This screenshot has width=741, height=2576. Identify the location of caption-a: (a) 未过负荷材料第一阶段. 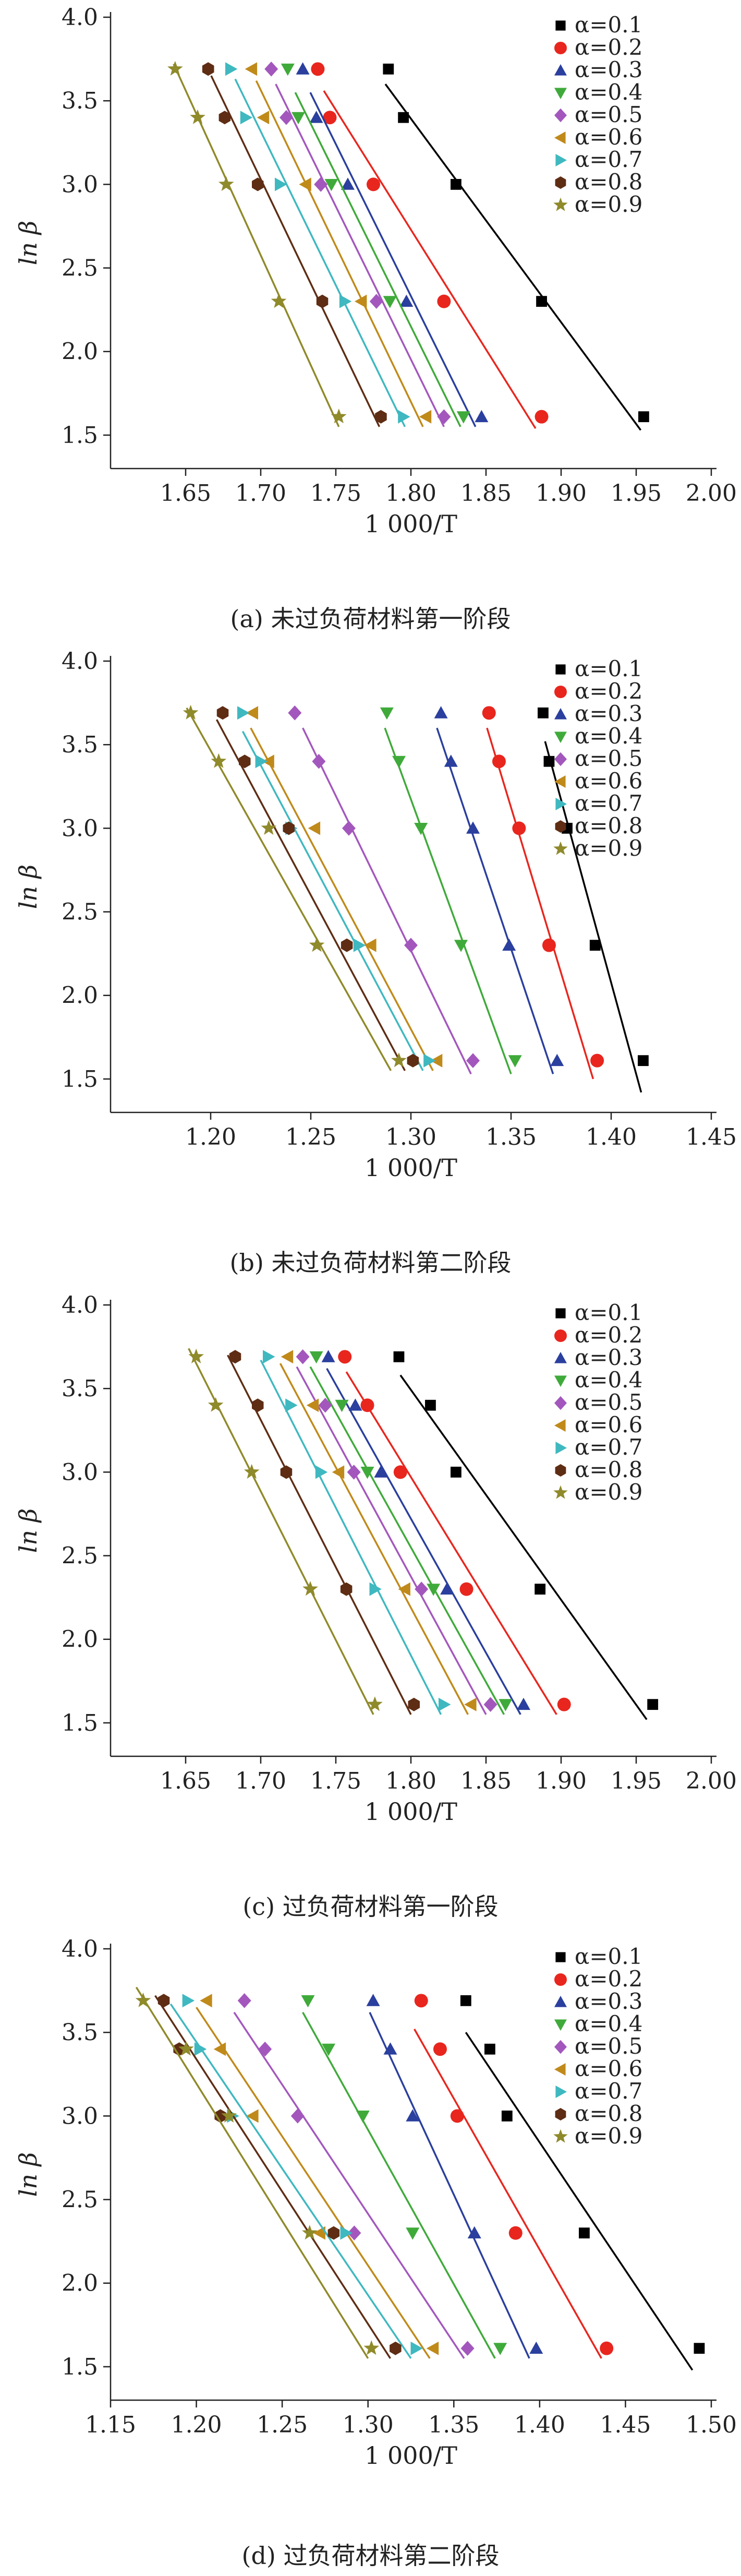
(370, 619).